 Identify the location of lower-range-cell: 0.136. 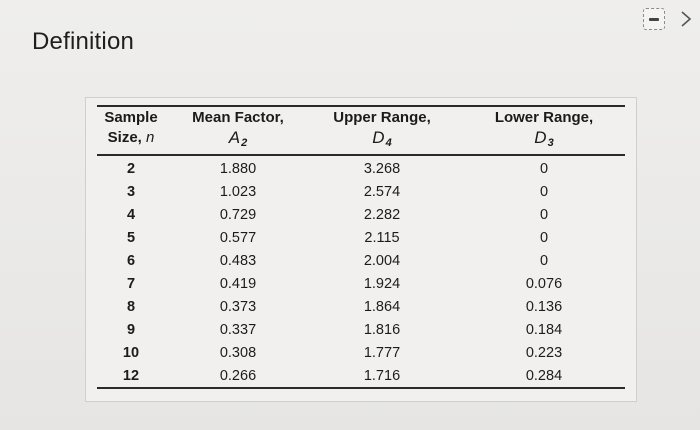
(544, 307).